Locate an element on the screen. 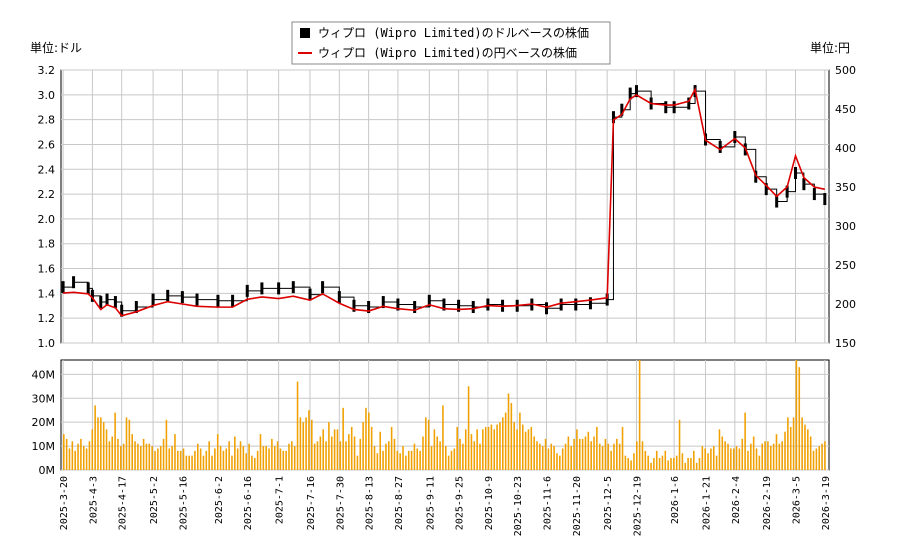 This screenshot has height=554, width=900. right-tick-label: 400 is located at coordinates (845, 148).